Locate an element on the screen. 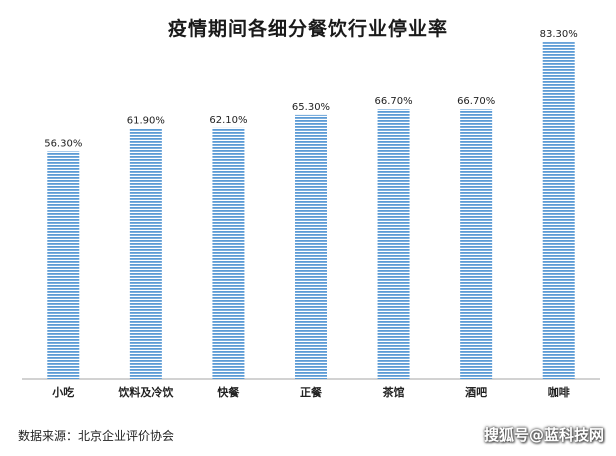  chart-title: 疫情期间各细分餐饮行业停业率 is located at coordinates (307, 29).